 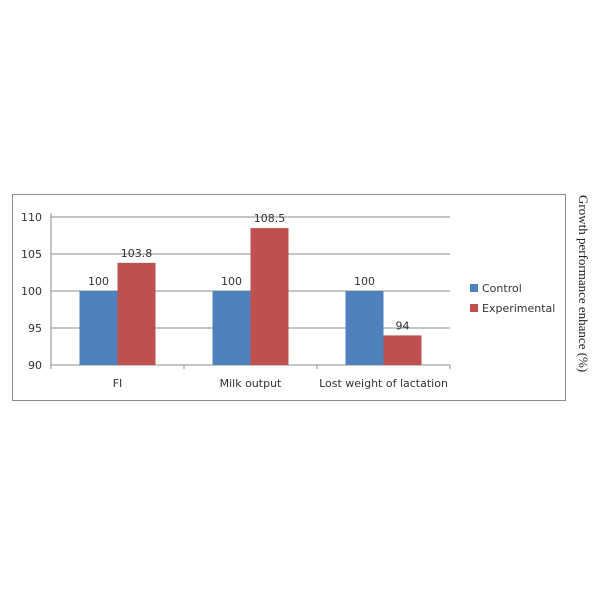 What do you see at coordinates (31, 254) in the screenshot?
I see `y-tick-label: 105` at bounding box center [31, 254].